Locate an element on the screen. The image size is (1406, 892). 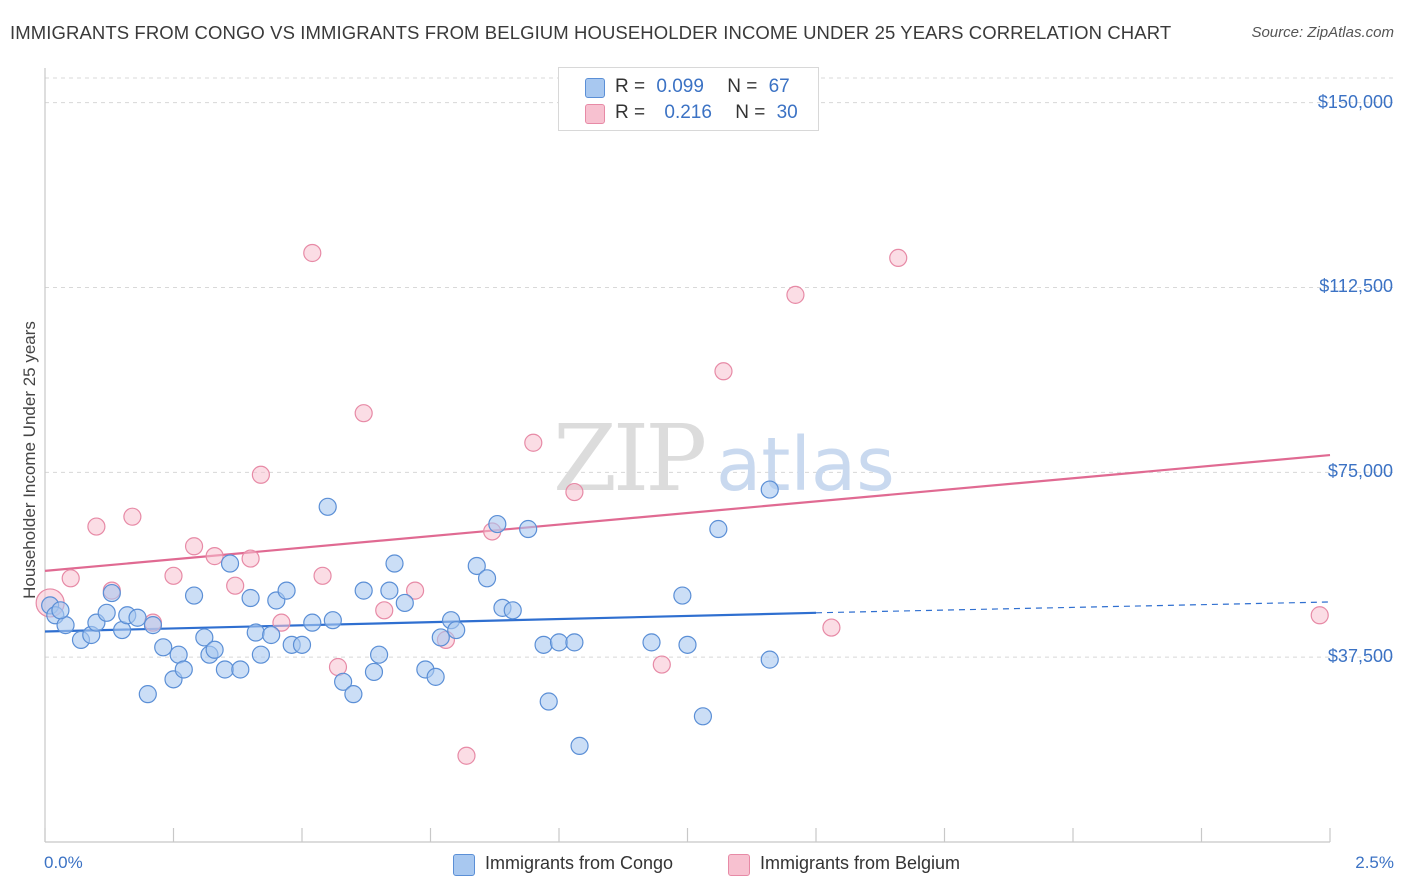
y-tick-label: $150,000 is located at coordinates (1355, 101).